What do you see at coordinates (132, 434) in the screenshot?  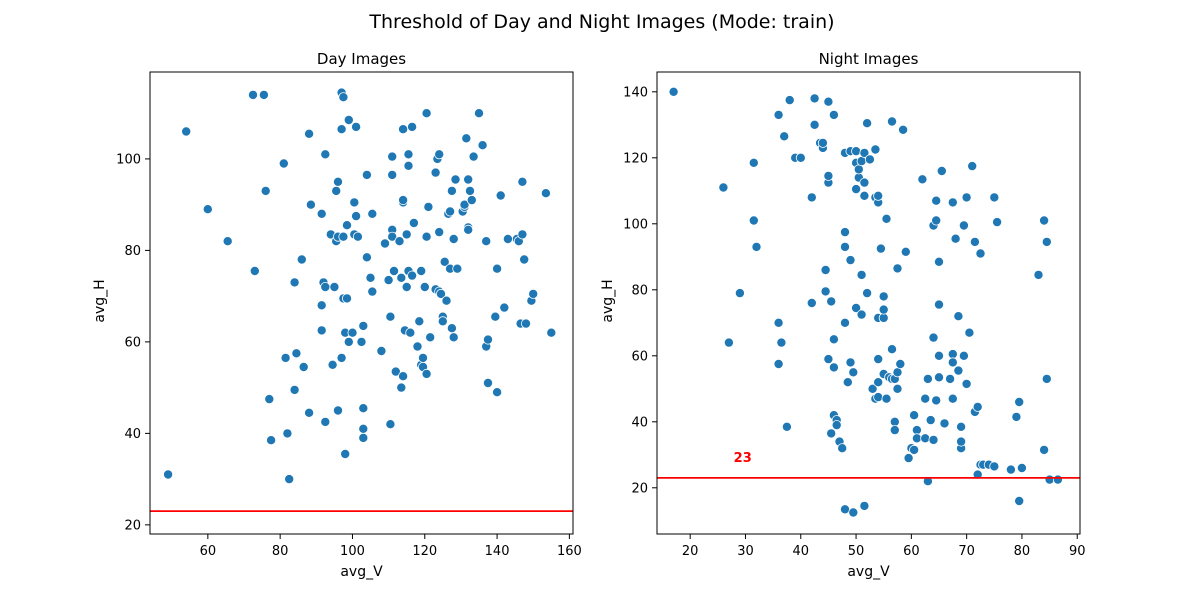 I see `y-tick-label: 40` at bounding box center [132, 434].